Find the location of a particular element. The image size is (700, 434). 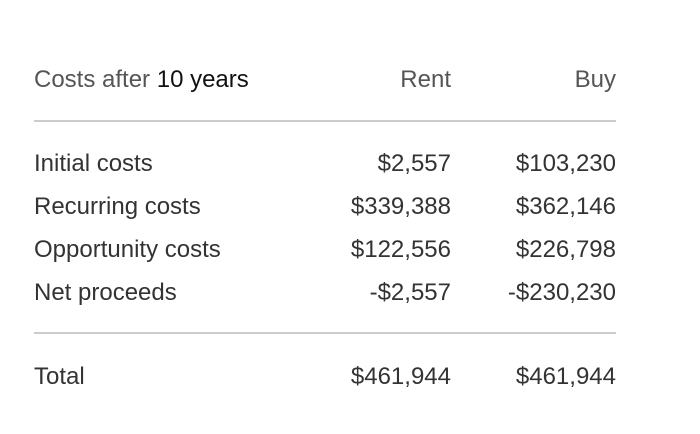

buy-value: $103,230 is located at coordinates (565, 163).